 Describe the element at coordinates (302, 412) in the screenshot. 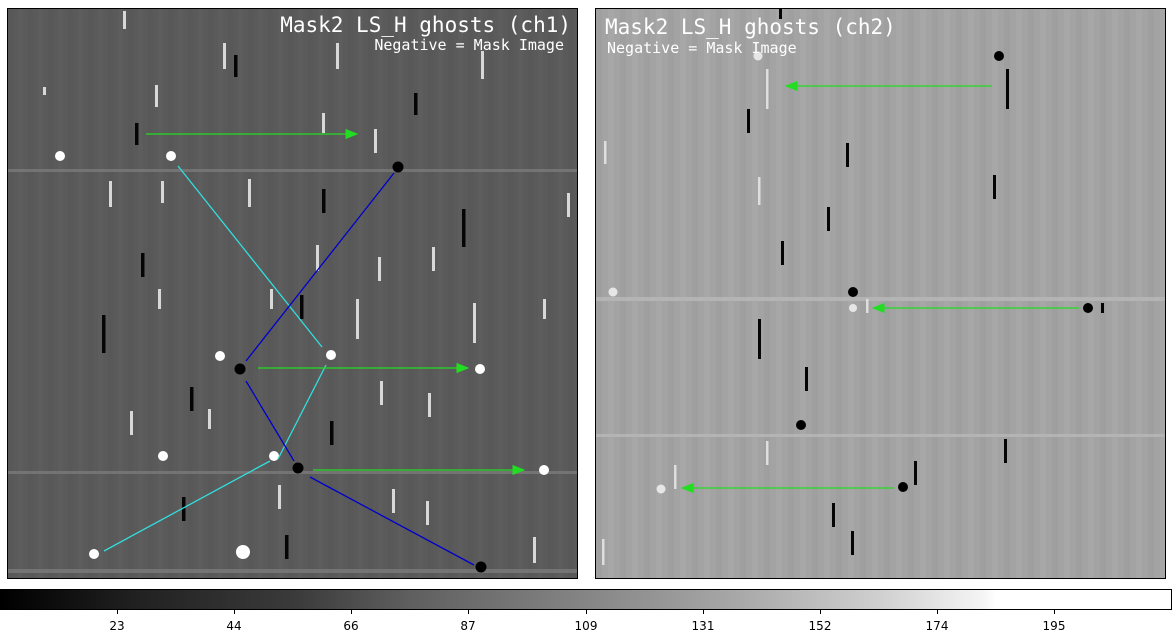

I see `cyan-line` at that location.